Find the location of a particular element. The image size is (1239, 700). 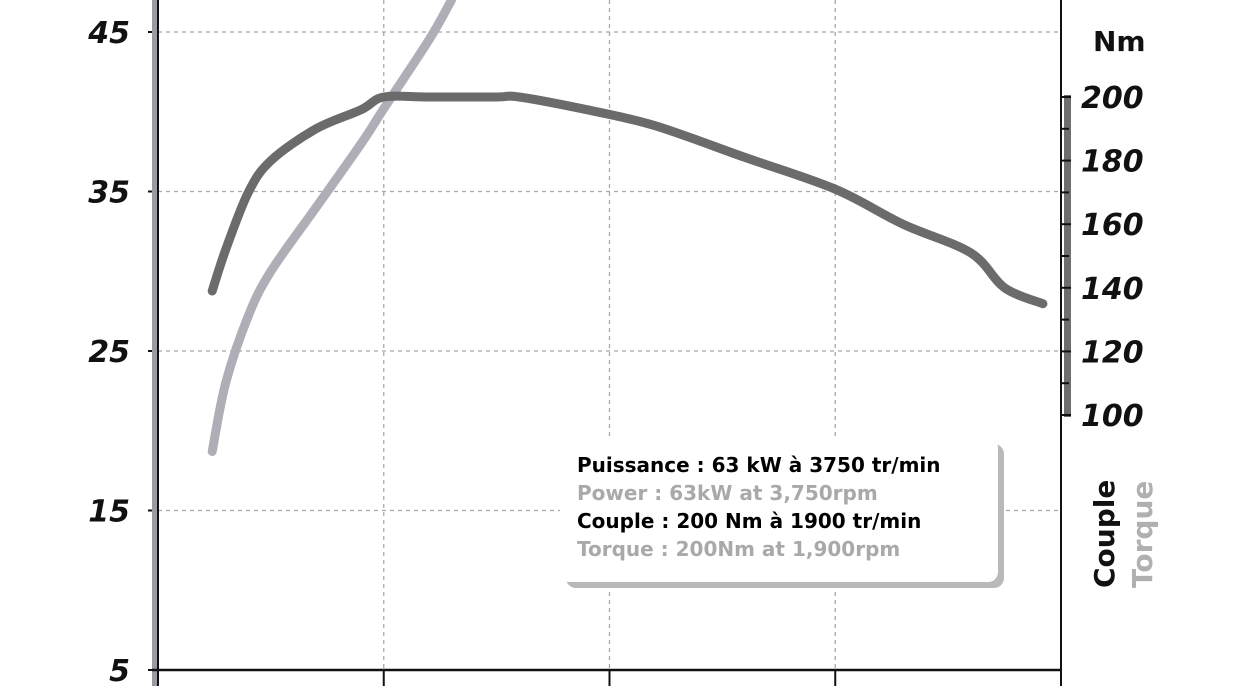

left-axis-tick-label: 45 is located at coordinates (108, 33).